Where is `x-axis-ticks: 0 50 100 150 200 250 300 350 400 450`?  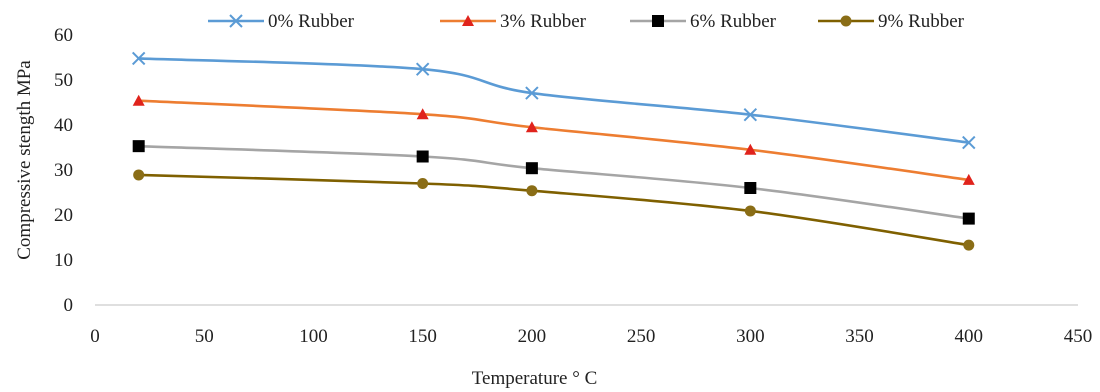 x-axis-ticks: 0 50 100 150 200 250 300 350 400 450 is located at coordinates (591, 336).